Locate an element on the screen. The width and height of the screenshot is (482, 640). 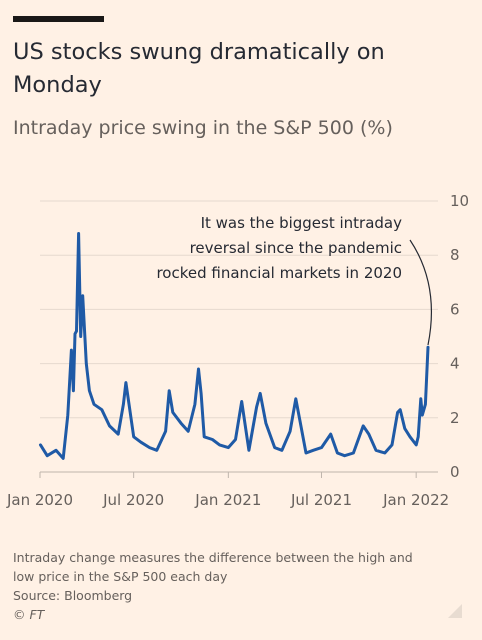
annotation-line-2: reversal since the pandemic is located at coordinates (296, 248).